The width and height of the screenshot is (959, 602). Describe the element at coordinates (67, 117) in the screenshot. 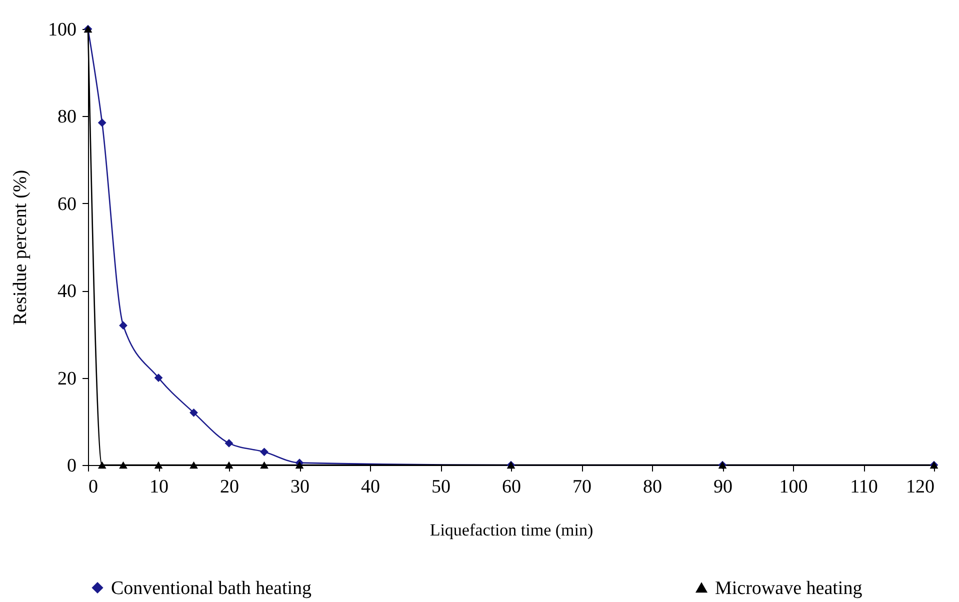

I see `y-tick-label: 80` at that location.